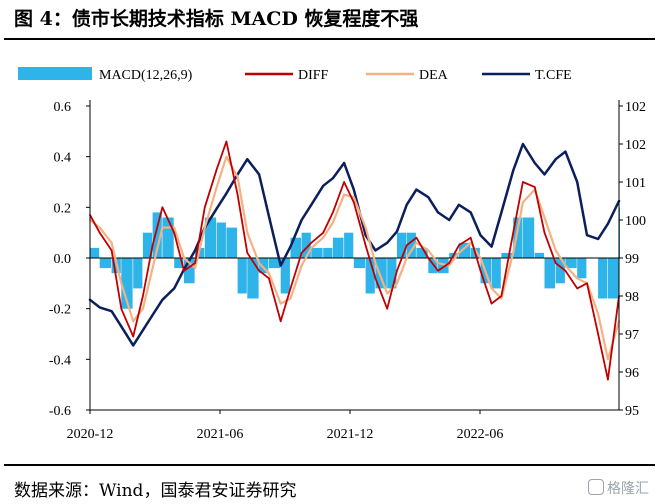 This screenshot has width=659, height=504. I want to click on source-note: 数据来源：Wind，国泰君安证券研究, so click(155, 491).